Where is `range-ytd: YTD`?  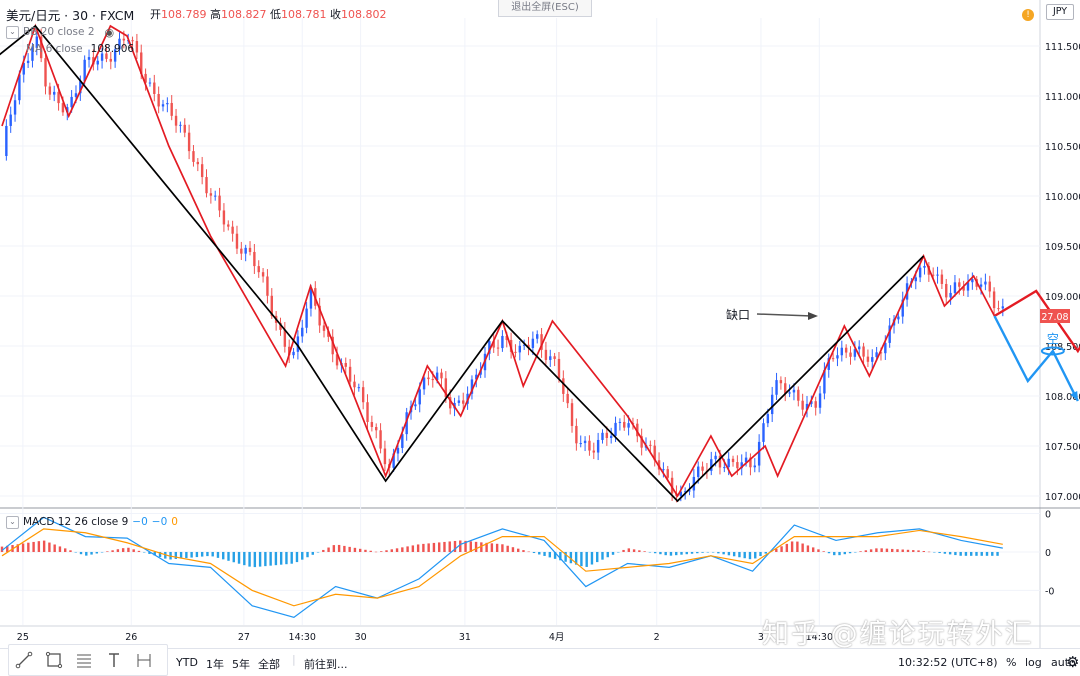 range-ytd: YTD is located at coordinates (187, 662).